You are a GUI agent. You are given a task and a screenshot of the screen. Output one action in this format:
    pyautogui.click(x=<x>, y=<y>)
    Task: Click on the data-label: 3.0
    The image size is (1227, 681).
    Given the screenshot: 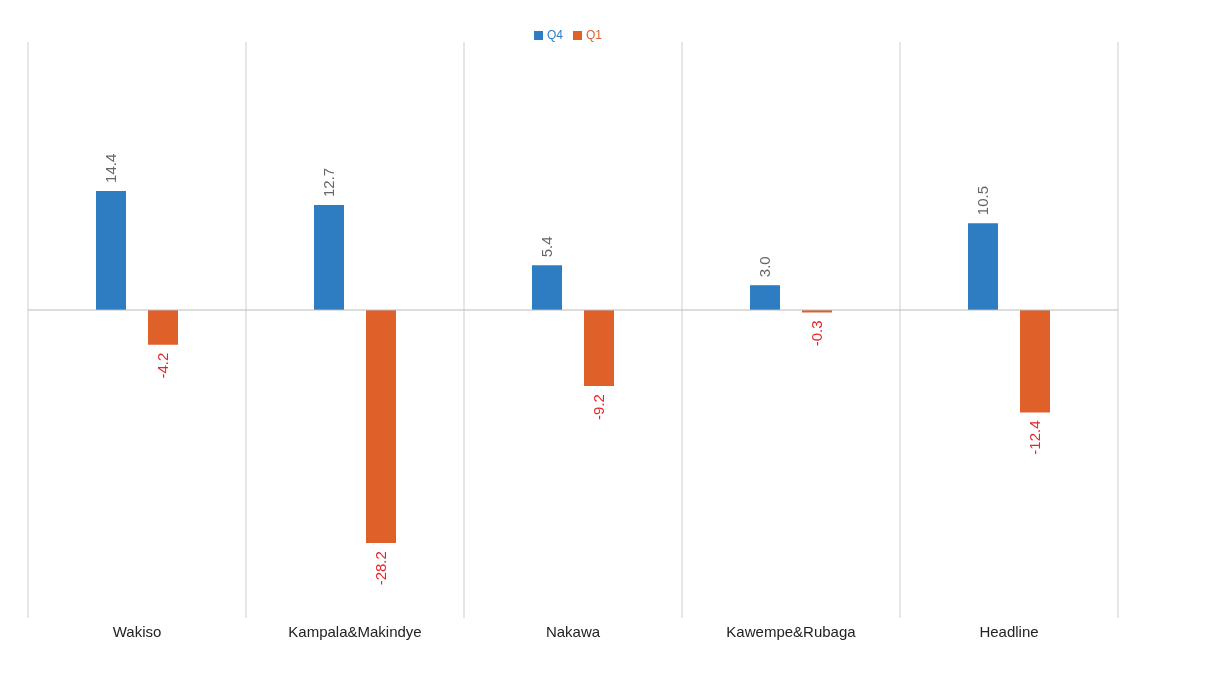 What is the action you would take?
    pyautogui.click(x=765, y=267)
    